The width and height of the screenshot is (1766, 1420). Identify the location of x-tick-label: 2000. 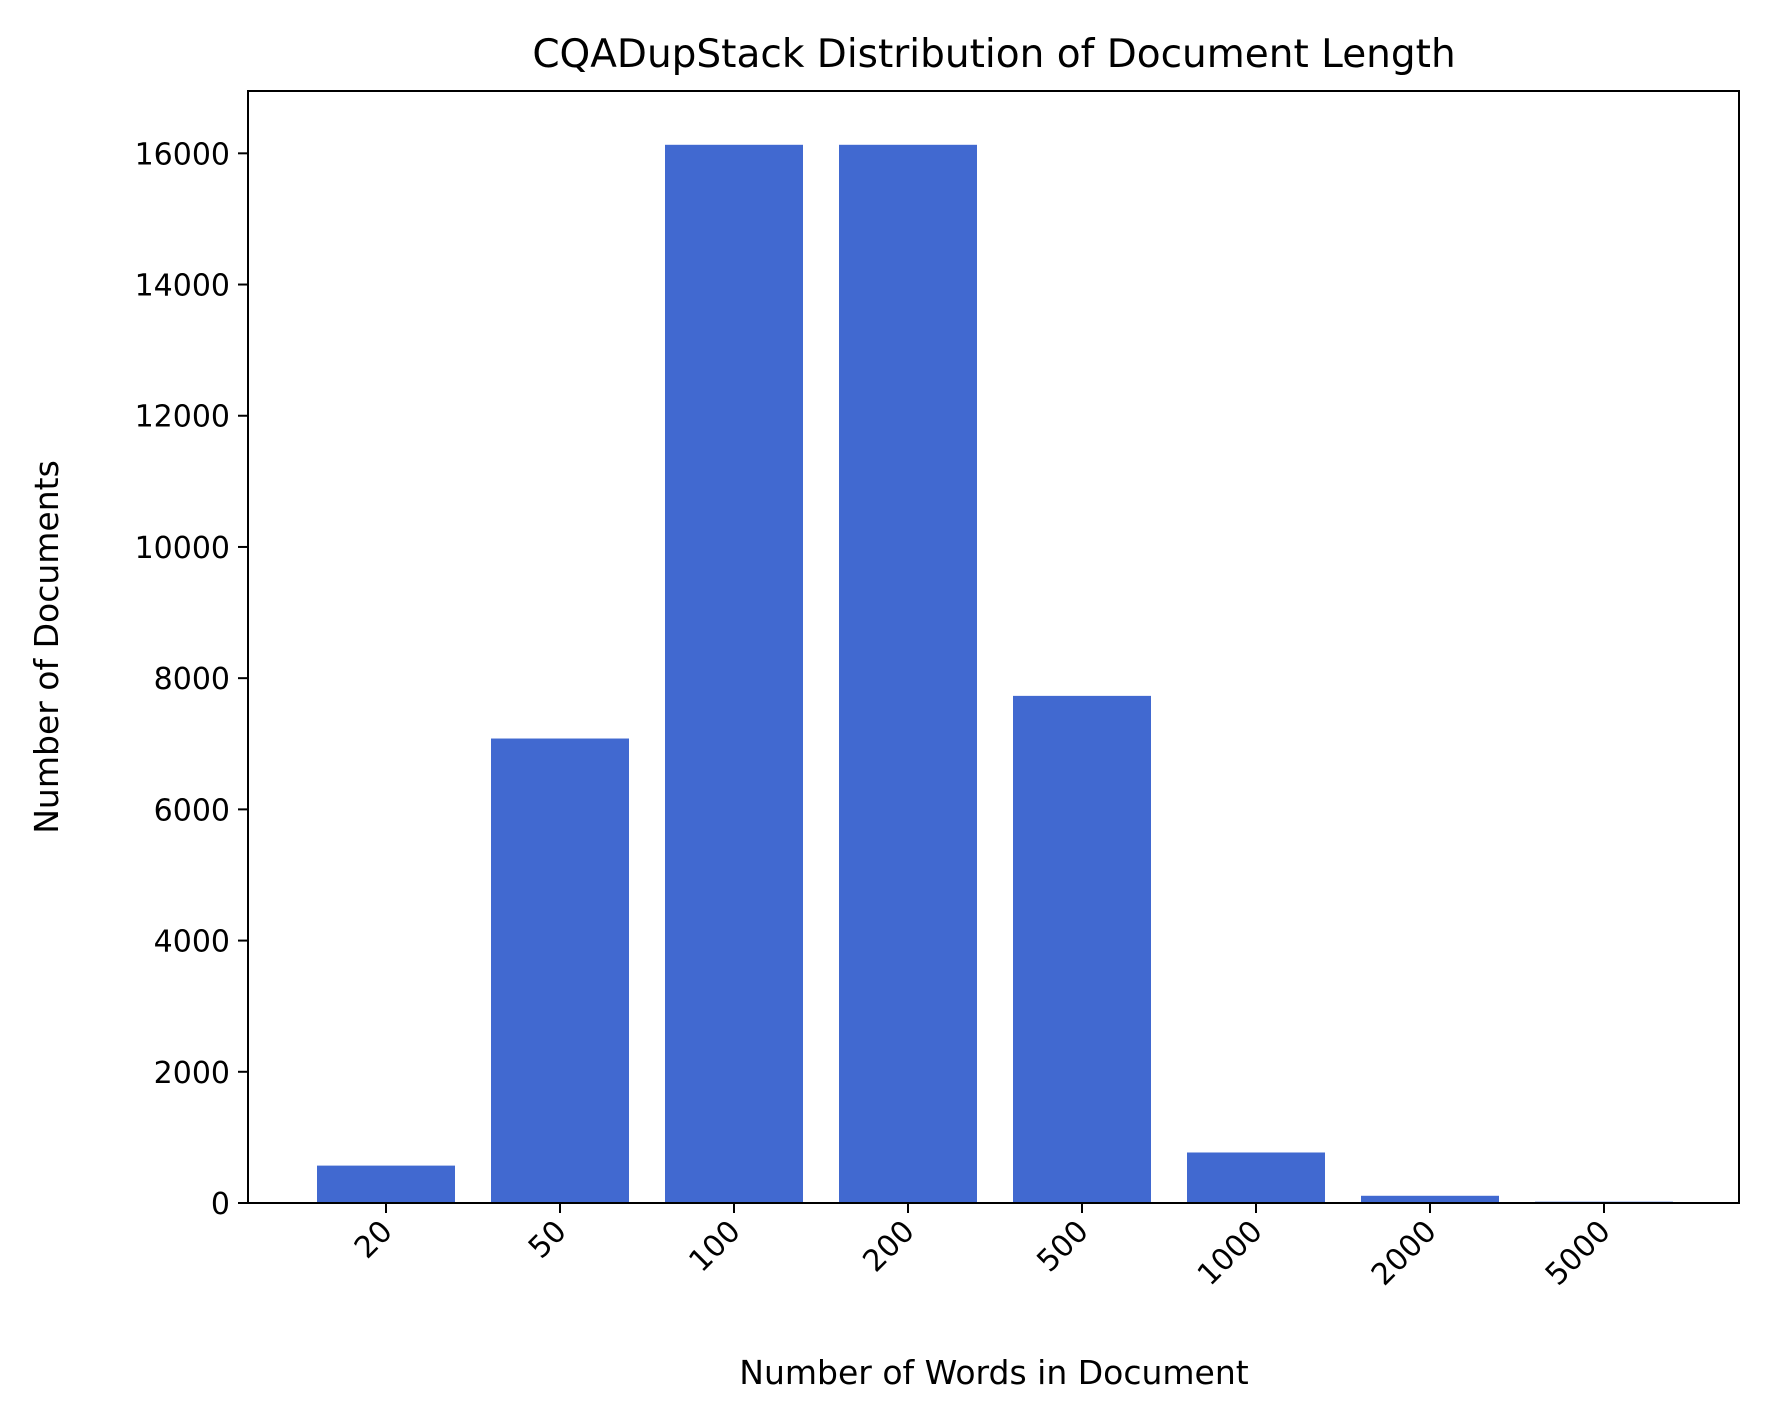
(1404, 1253).